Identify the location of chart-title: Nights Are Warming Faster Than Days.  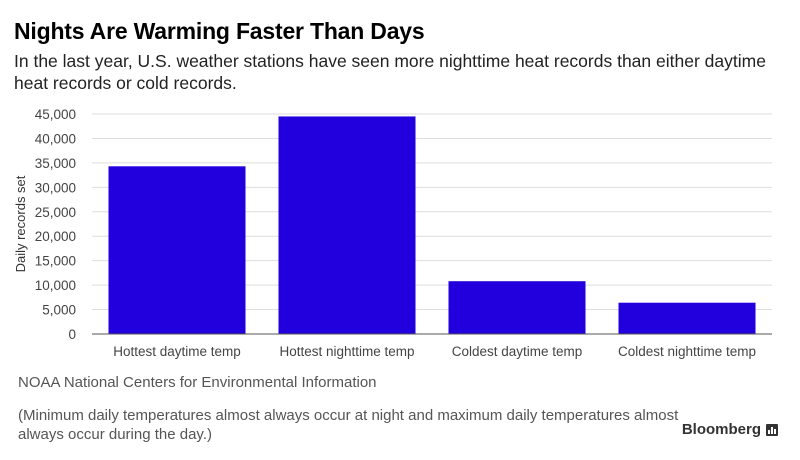
(219, 31).